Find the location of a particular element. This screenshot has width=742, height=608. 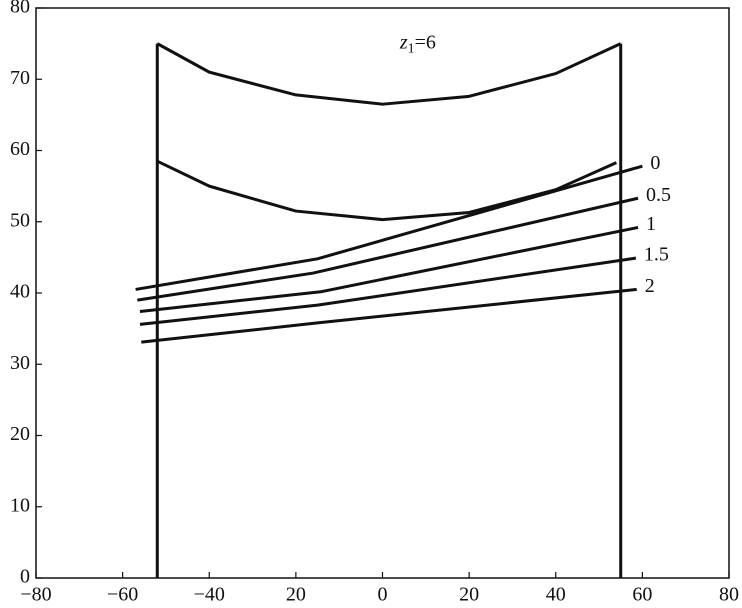

annotation-rest: =6 is located at coordinates (425, 42).